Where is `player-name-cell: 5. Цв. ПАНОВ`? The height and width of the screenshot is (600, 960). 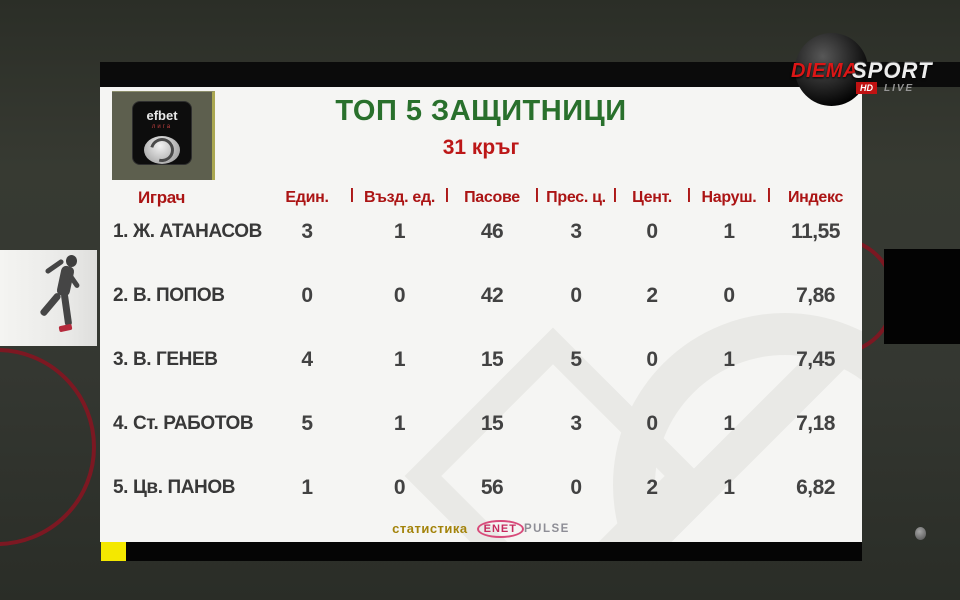 player-name-cell: 5. Цв. ПАНОВ is located at coordinates (181, 488).